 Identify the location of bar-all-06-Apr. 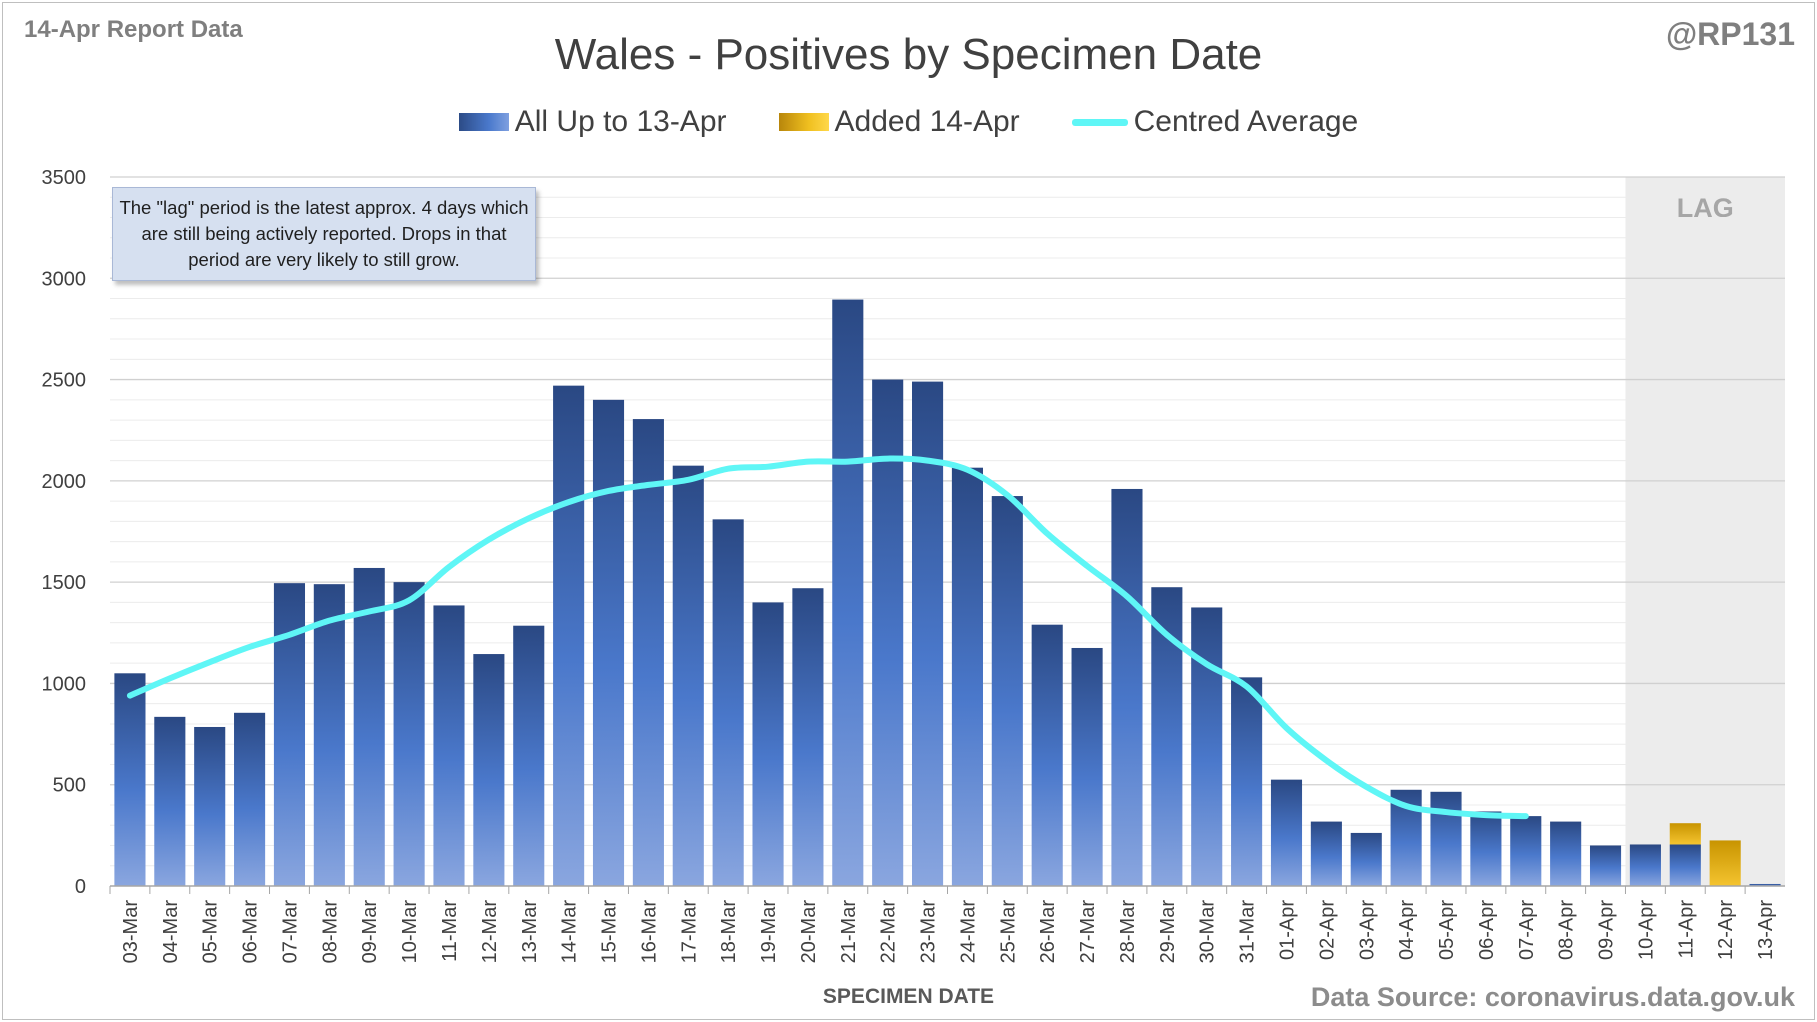
(1486, 848).